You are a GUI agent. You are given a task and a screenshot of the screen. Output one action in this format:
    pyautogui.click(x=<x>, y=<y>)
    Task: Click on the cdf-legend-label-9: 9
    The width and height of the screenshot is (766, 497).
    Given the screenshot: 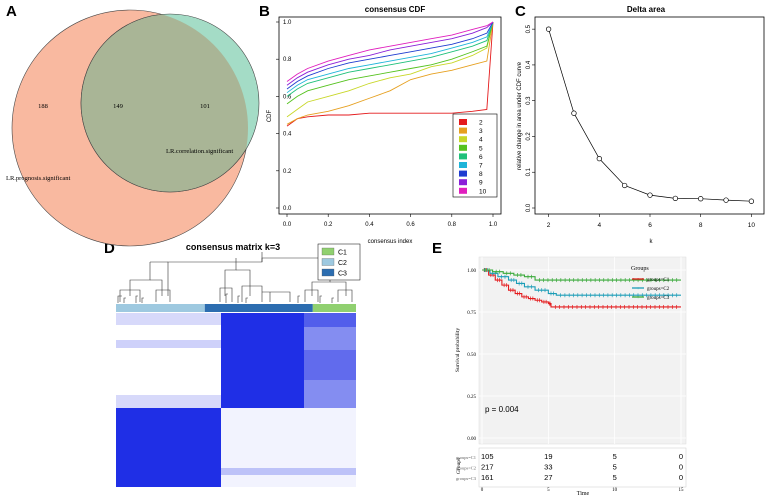 What is the action you would take?
    pyautogui.click(x=481, y=183)
    